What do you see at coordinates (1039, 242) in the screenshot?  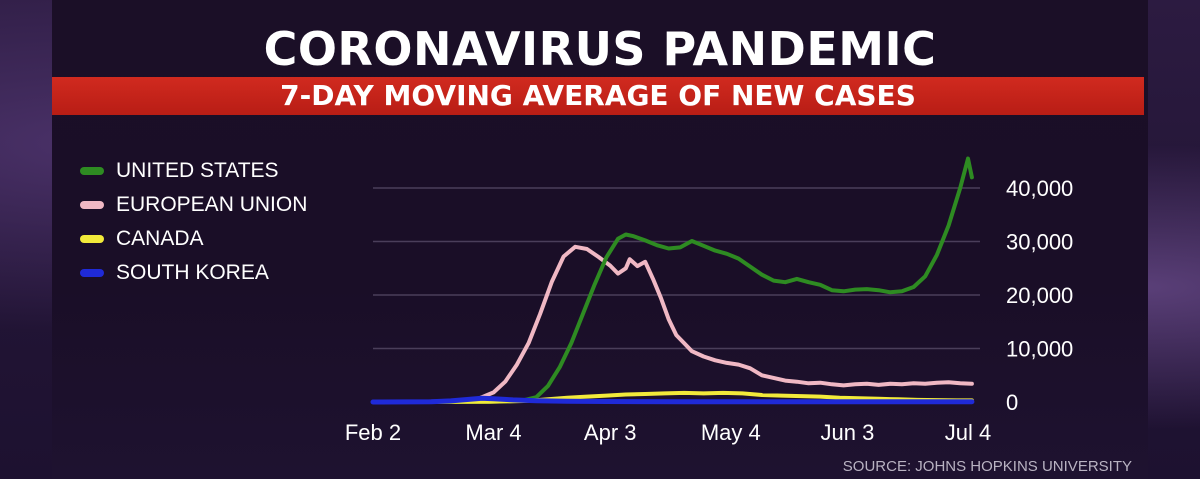 I see `y-tick-label: 30,000` at bounding box center [1039, 242].